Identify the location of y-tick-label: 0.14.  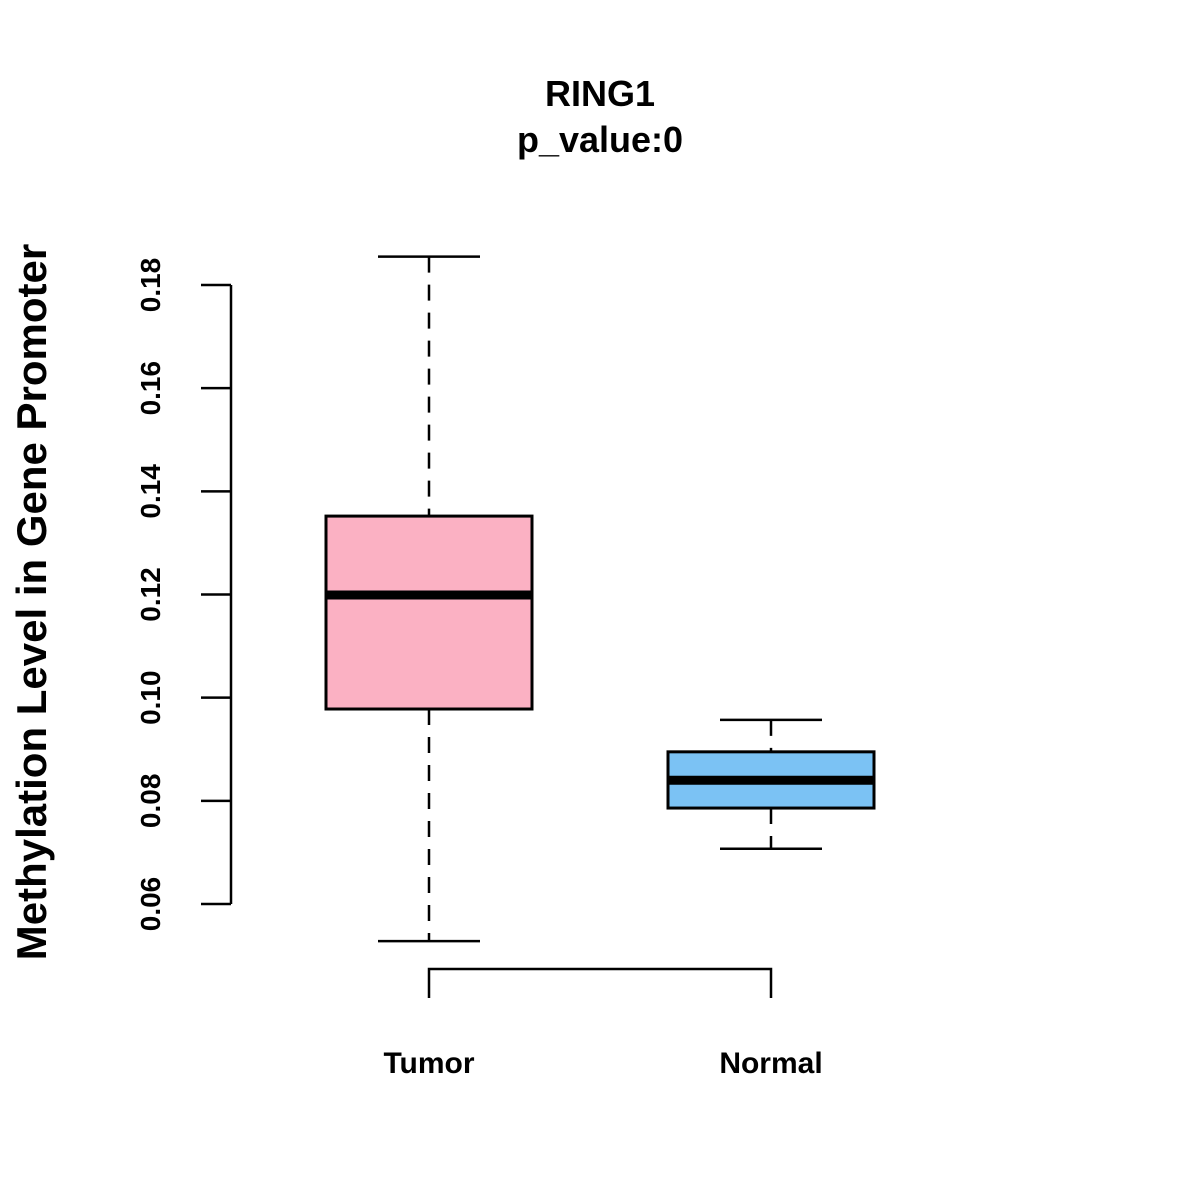
(150, 491).